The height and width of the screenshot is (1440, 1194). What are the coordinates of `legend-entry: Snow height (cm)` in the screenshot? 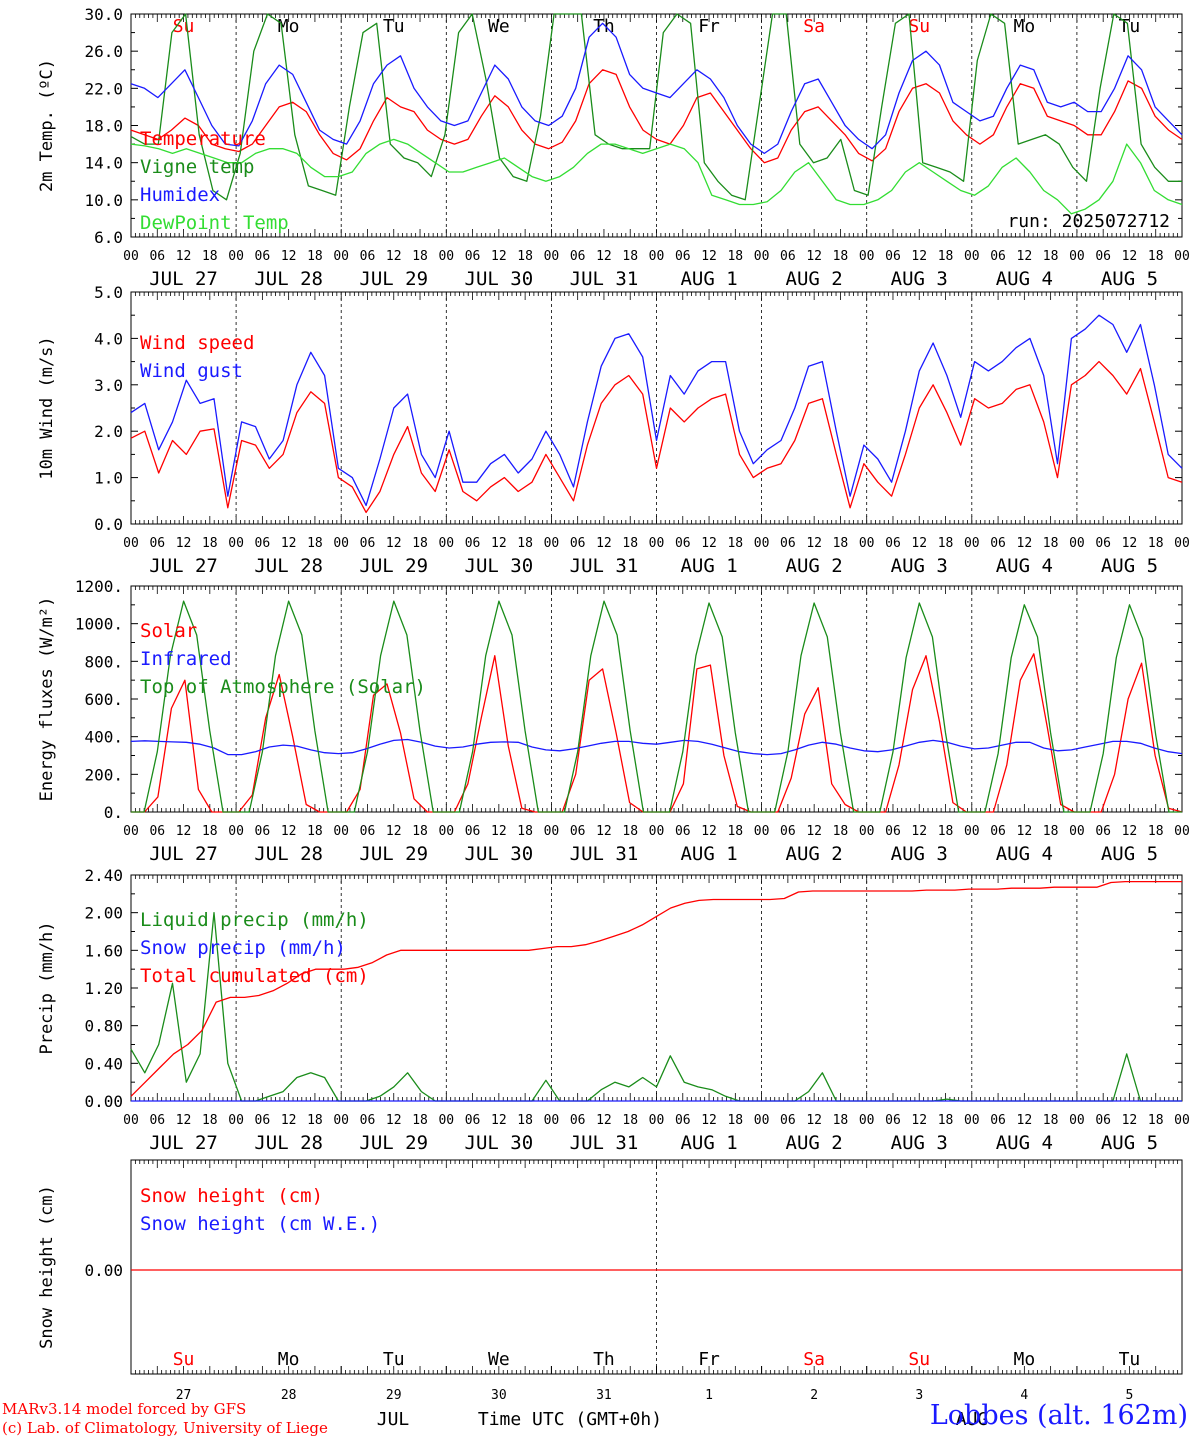 It's located at (231, 1196).